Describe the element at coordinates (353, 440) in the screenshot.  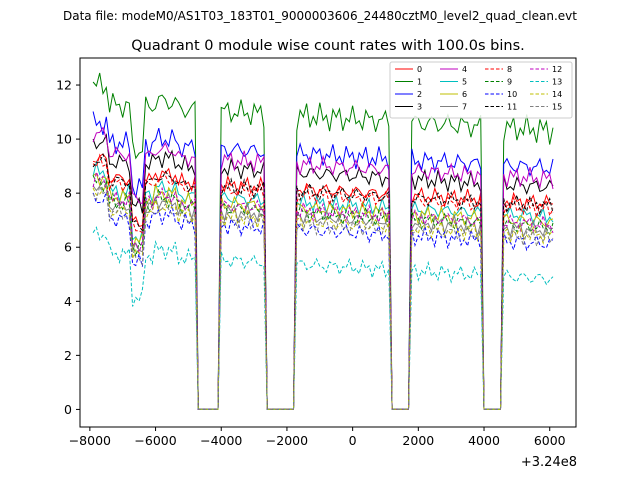
I see `x-tick-label: 0` at that location.